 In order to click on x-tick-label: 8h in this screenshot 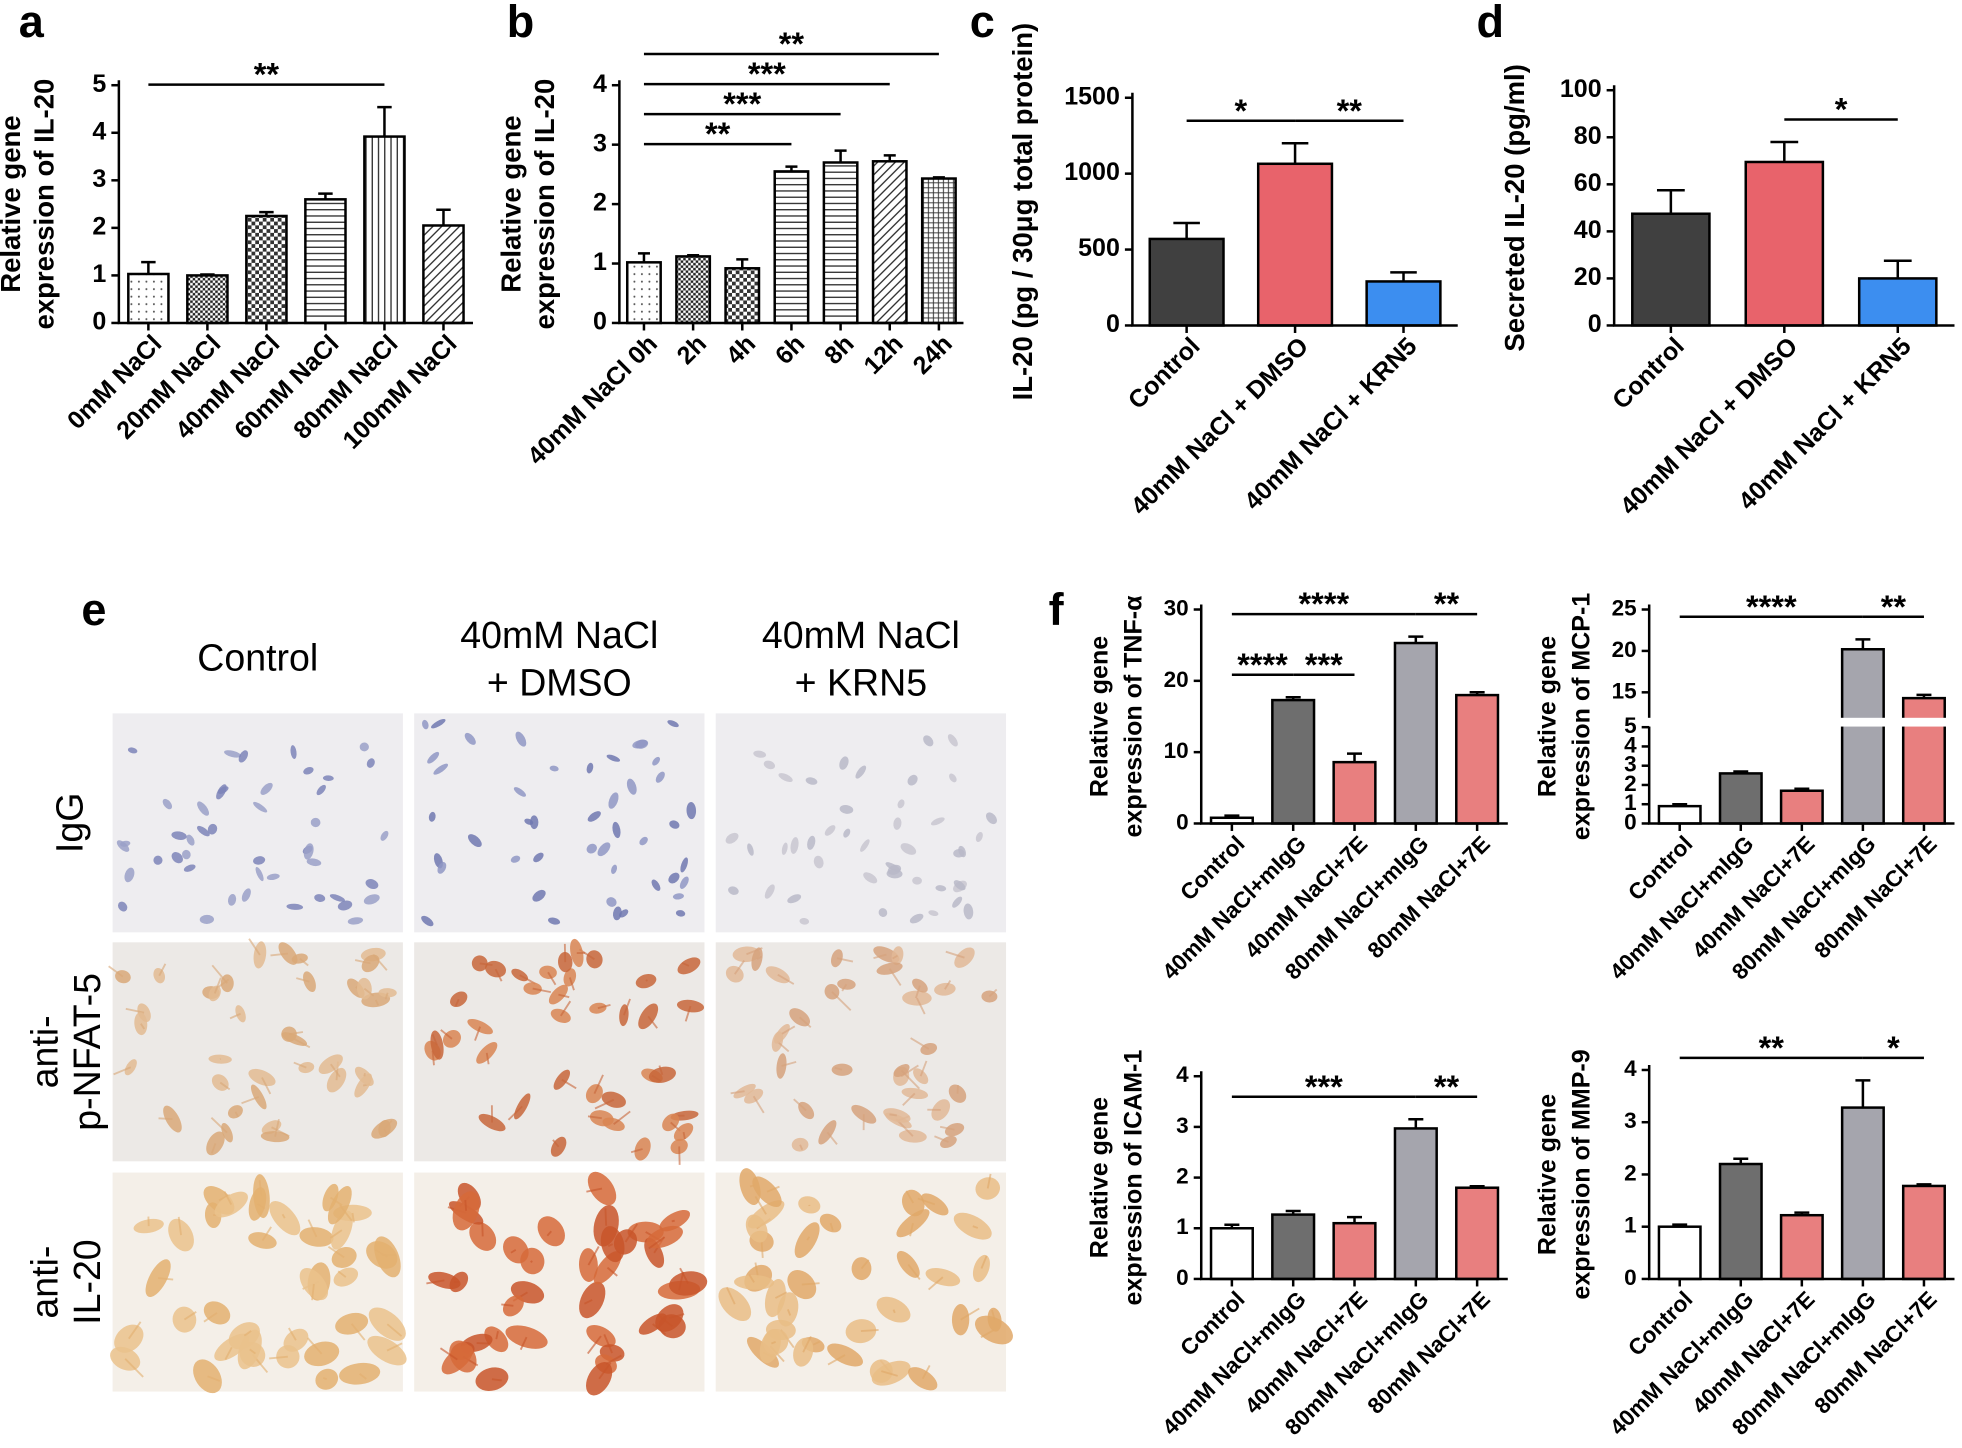, I will do `click(839, 350)`.